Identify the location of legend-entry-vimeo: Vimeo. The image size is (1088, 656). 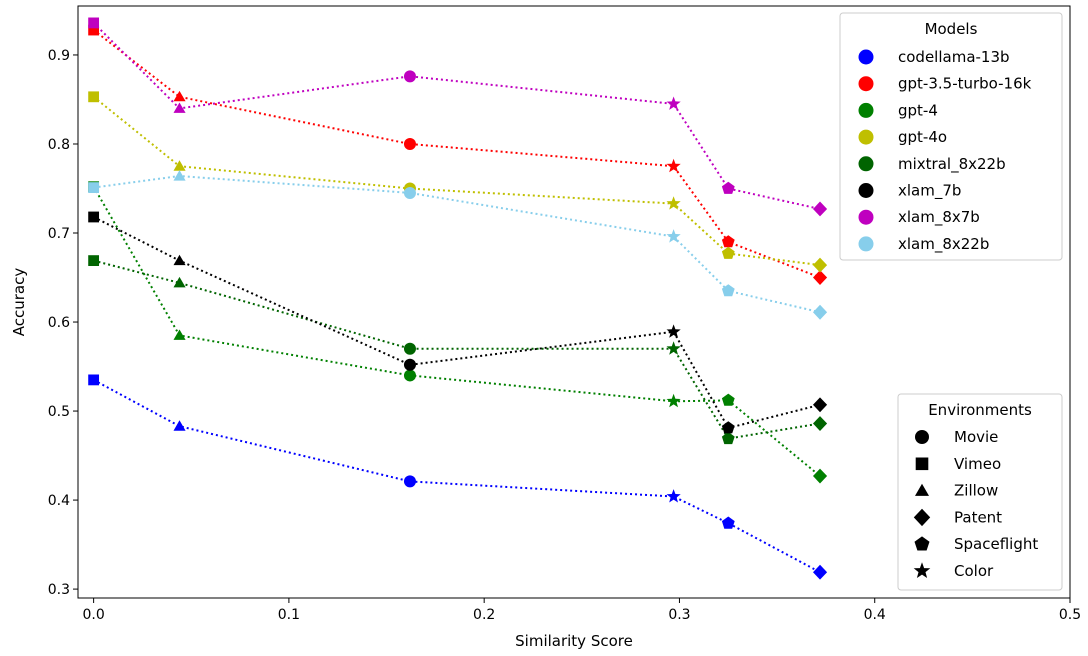
(958, 464).